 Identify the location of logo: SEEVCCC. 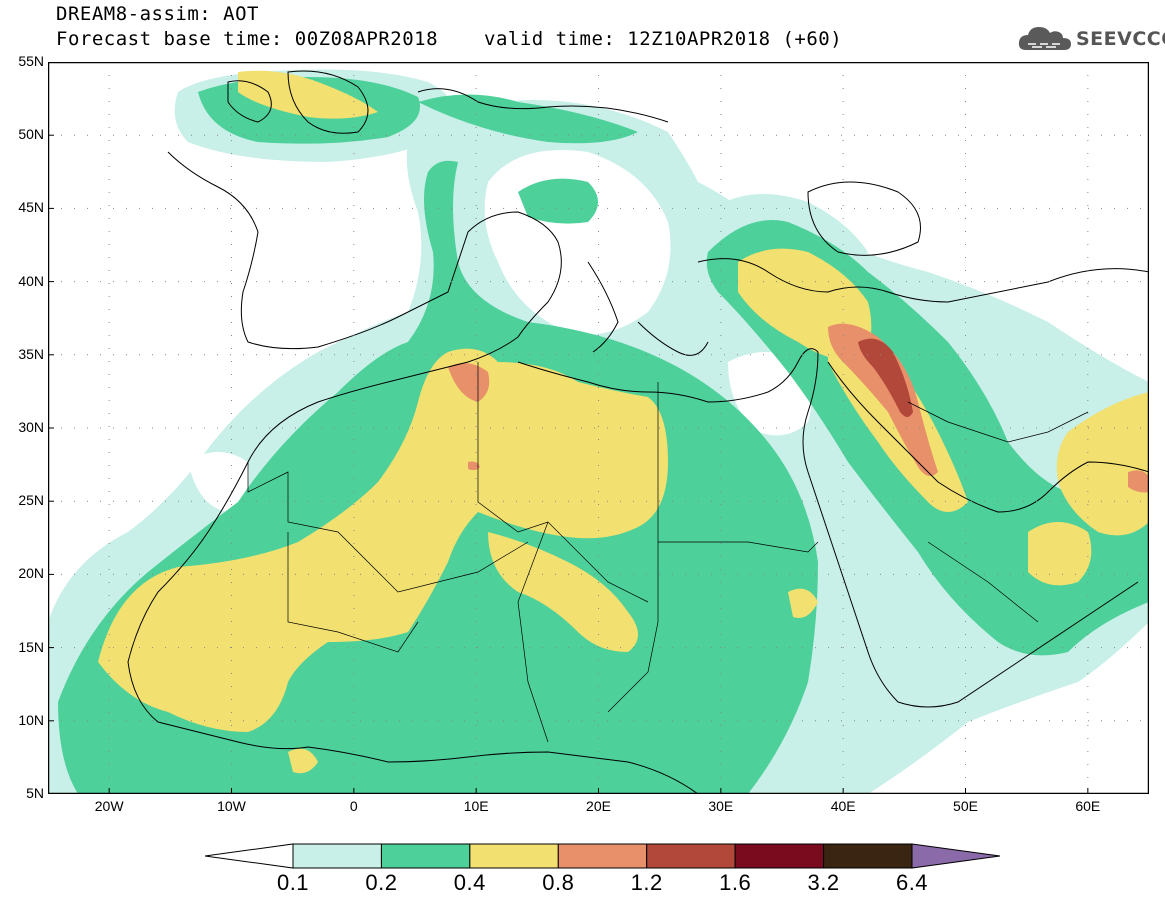
(1090, 40).